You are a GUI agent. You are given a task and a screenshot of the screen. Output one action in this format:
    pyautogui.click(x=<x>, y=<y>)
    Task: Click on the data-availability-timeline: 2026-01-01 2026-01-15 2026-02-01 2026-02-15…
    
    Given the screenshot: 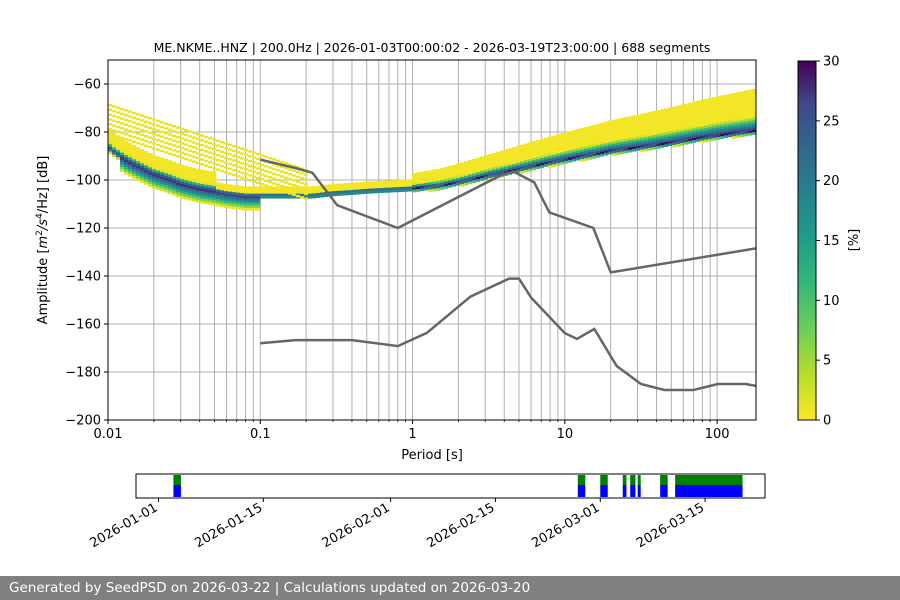 What is the action you would take?
    pyautogui.click(x=427, y=512)
    